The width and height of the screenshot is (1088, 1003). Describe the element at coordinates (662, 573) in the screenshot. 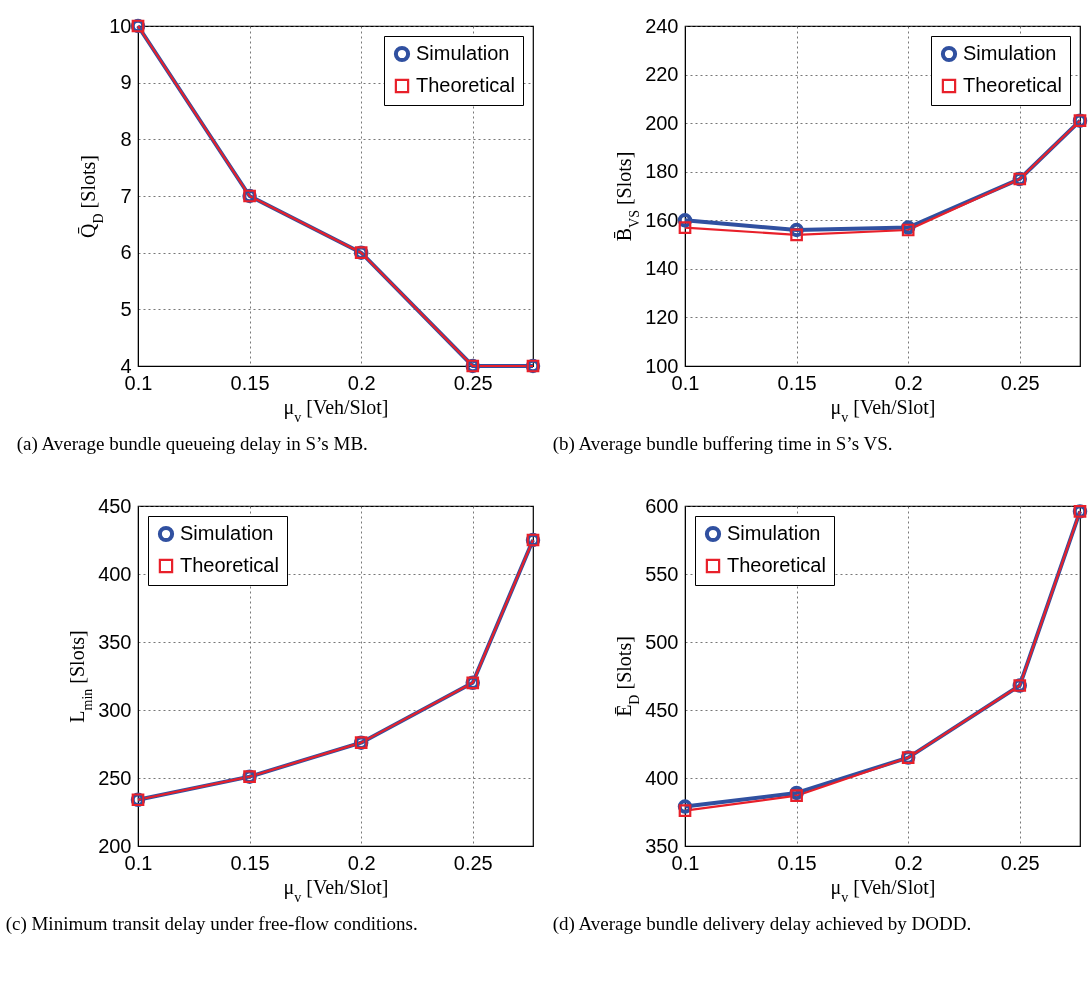

I see `y-tick-label: 550` at that location.